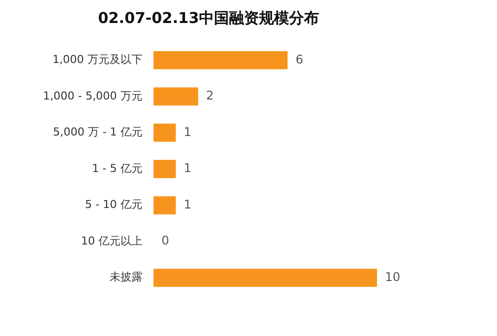 The width and height of the screenshot is (497, 336). I want to click on data-label: 10, so click(392, 277).